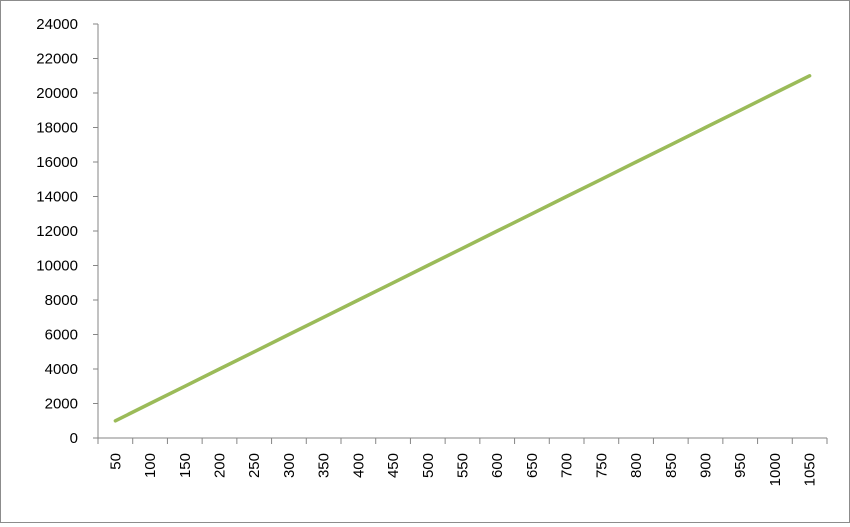 The image size is (850, 527). Describe the element at coordinates (463, 465) in the screenshot. I see `x-tick-label: 550` at that location.